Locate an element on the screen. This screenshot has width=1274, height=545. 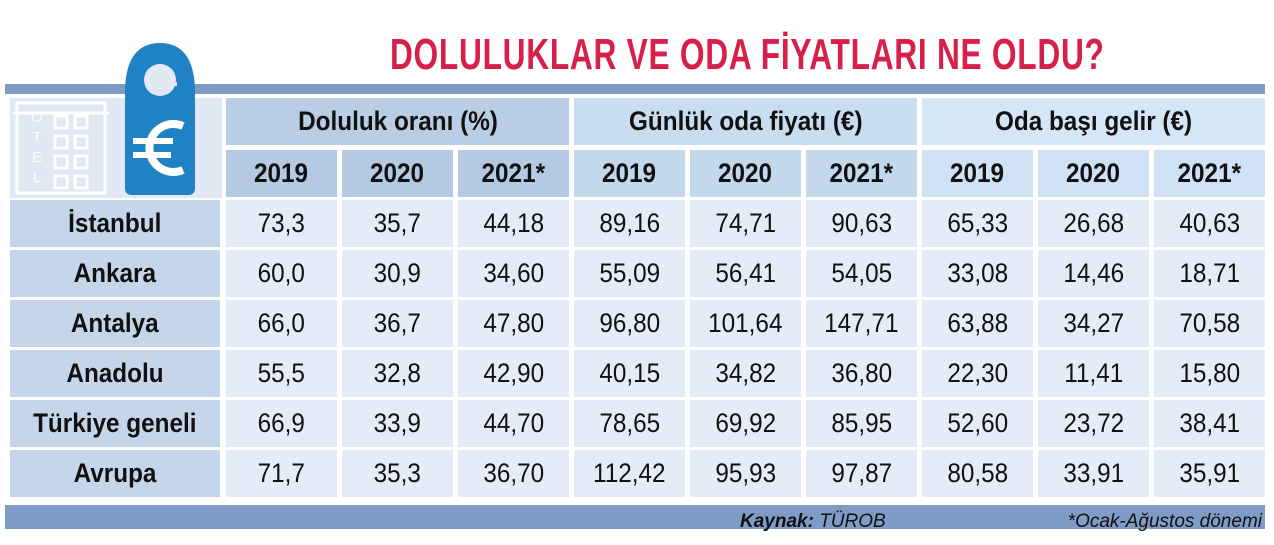
value: 73,3 is located at coordinates (281, 223).